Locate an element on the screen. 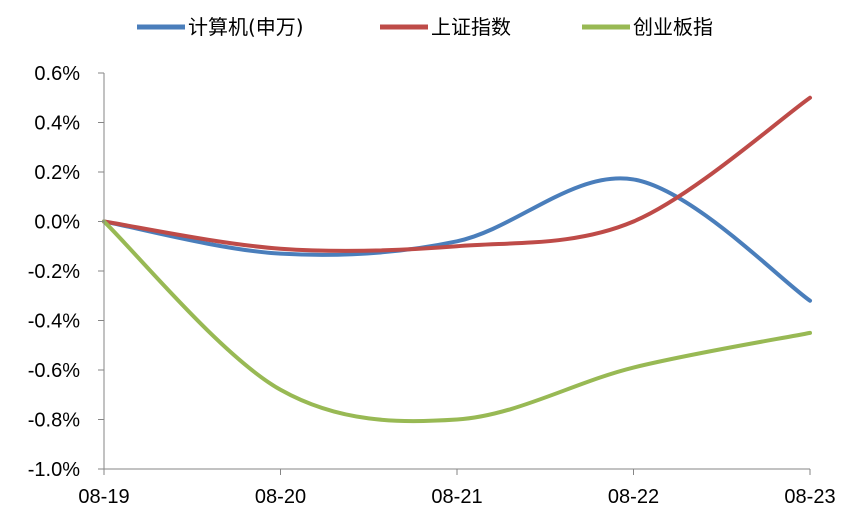 The height and width of the screenshot is (512, 846). y-tick-label: 0.2% is located at coordinates (57, 173).